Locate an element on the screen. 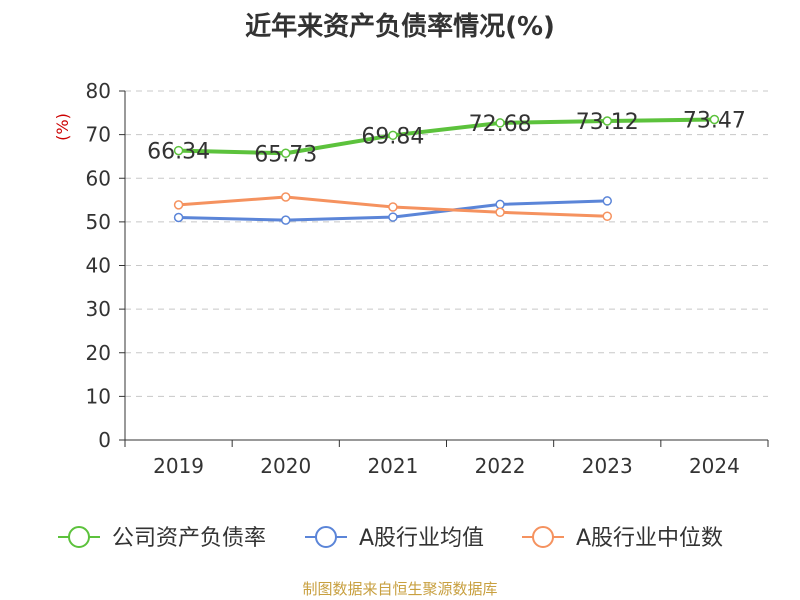 The height and width of the screenshot is (600, 800). y-tick-label: 70 is located at coordinates (98, 135).